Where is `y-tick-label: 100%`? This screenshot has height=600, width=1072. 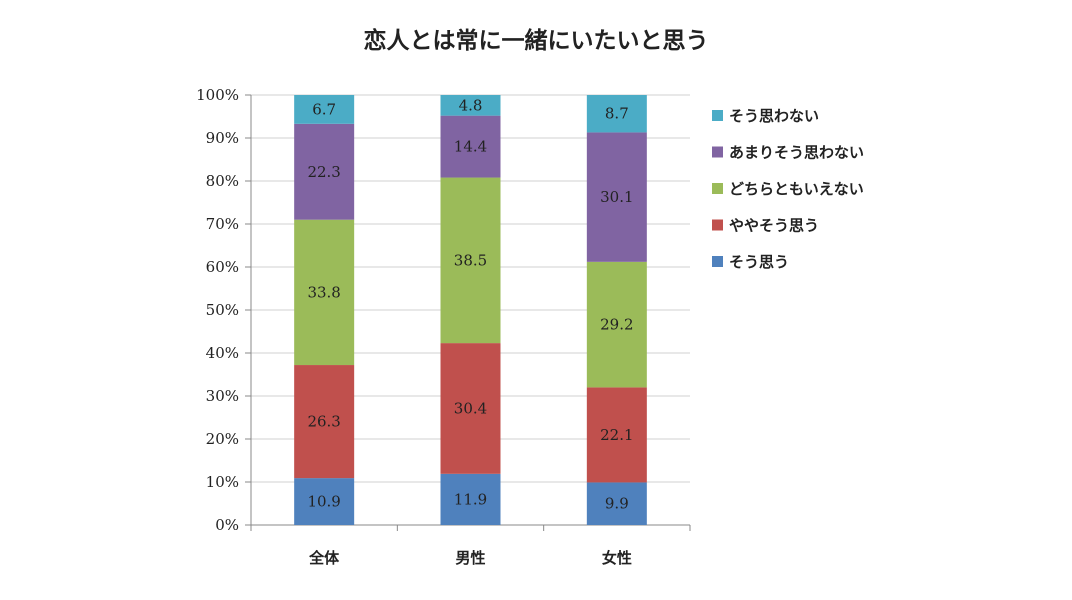
y-tick-label: 100% is located at coordinates (217, 95).